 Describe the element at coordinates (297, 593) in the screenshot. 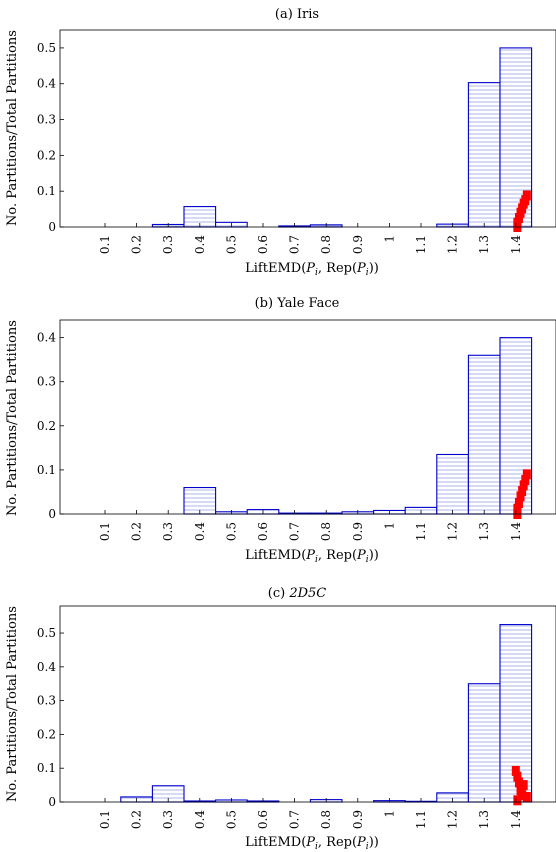

I see `chart-title: (c) 2D5C` at that location.